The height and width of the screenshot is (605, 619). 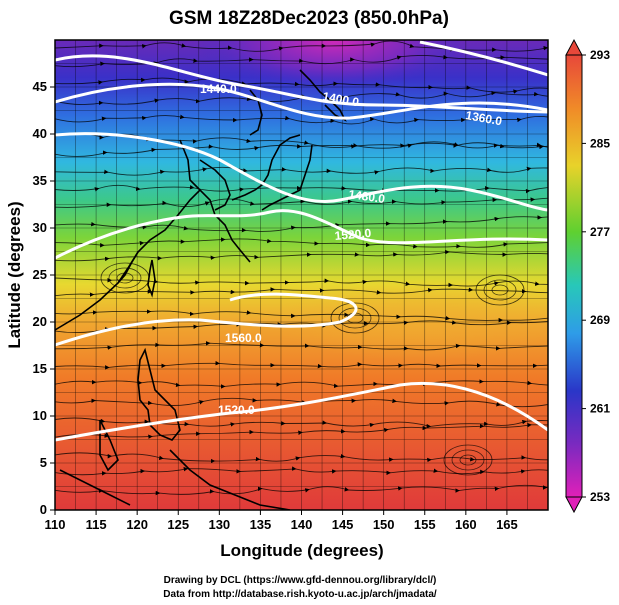 I want to click on y-tick-label: 5, so click(x=43, y=462).